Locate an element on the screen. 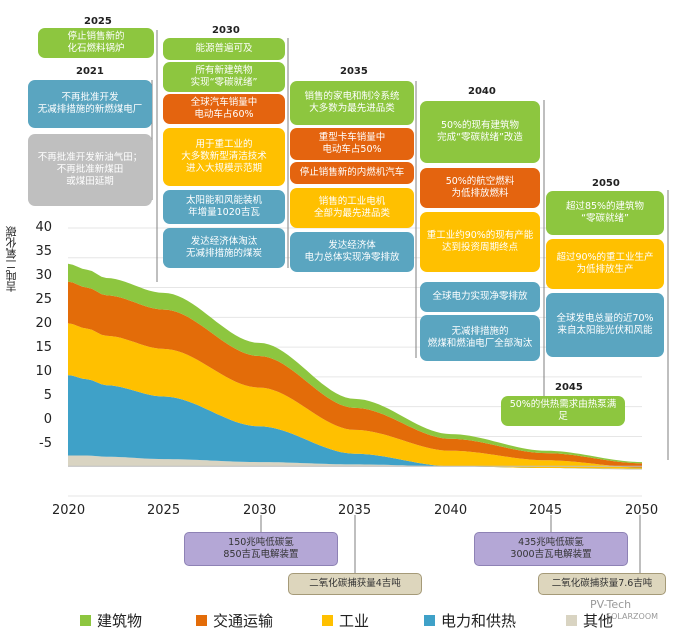  x-tick: 2045 is located at coordinates (546, 510).